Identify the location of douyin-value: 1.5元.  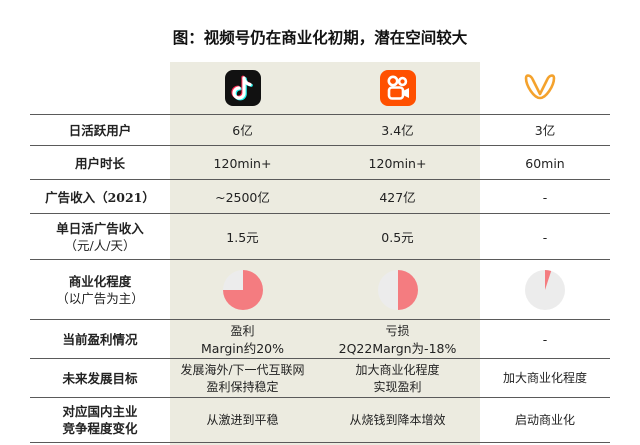
(242, 237).